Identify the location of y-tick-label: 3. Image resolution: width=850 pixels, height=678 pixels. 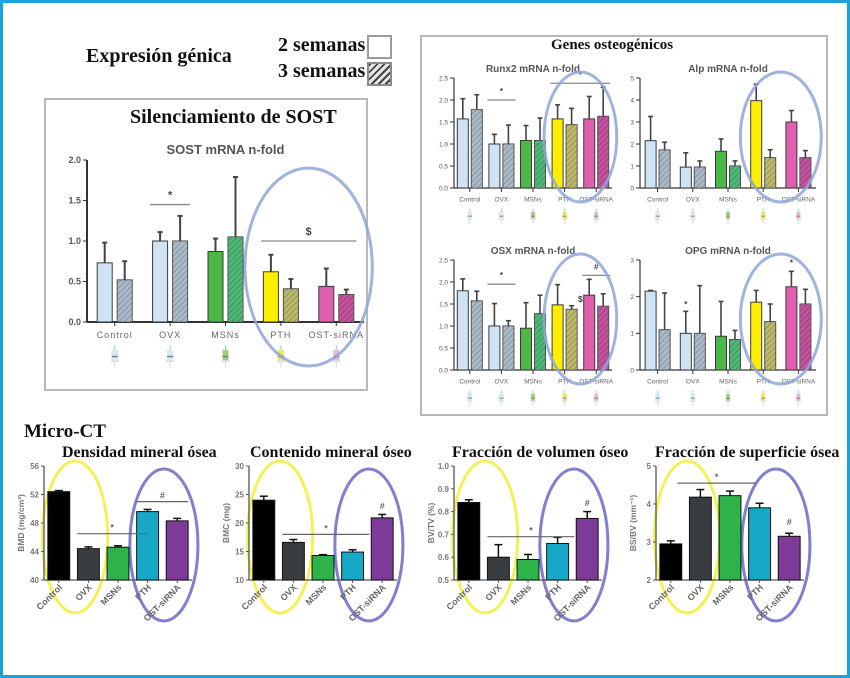
(649, 542).